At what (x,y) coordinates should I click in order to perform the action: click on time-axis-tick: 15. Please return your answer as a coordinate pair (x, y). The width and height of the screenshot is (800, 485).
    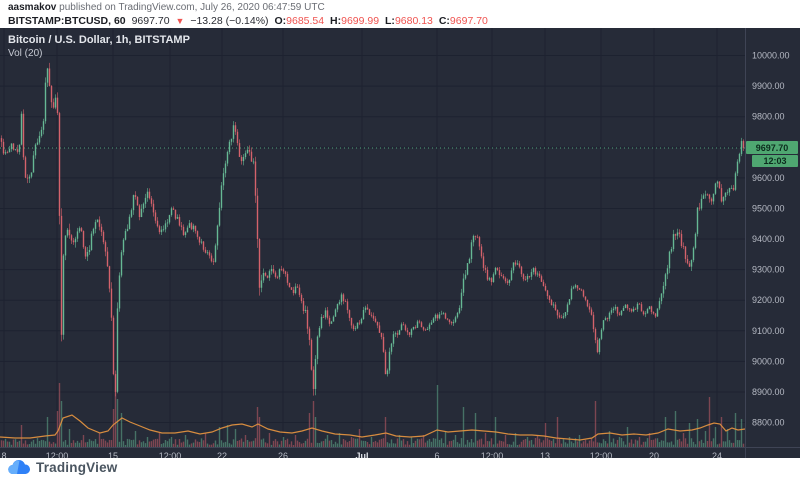
    Looking at the image, I should click on (113, 454).